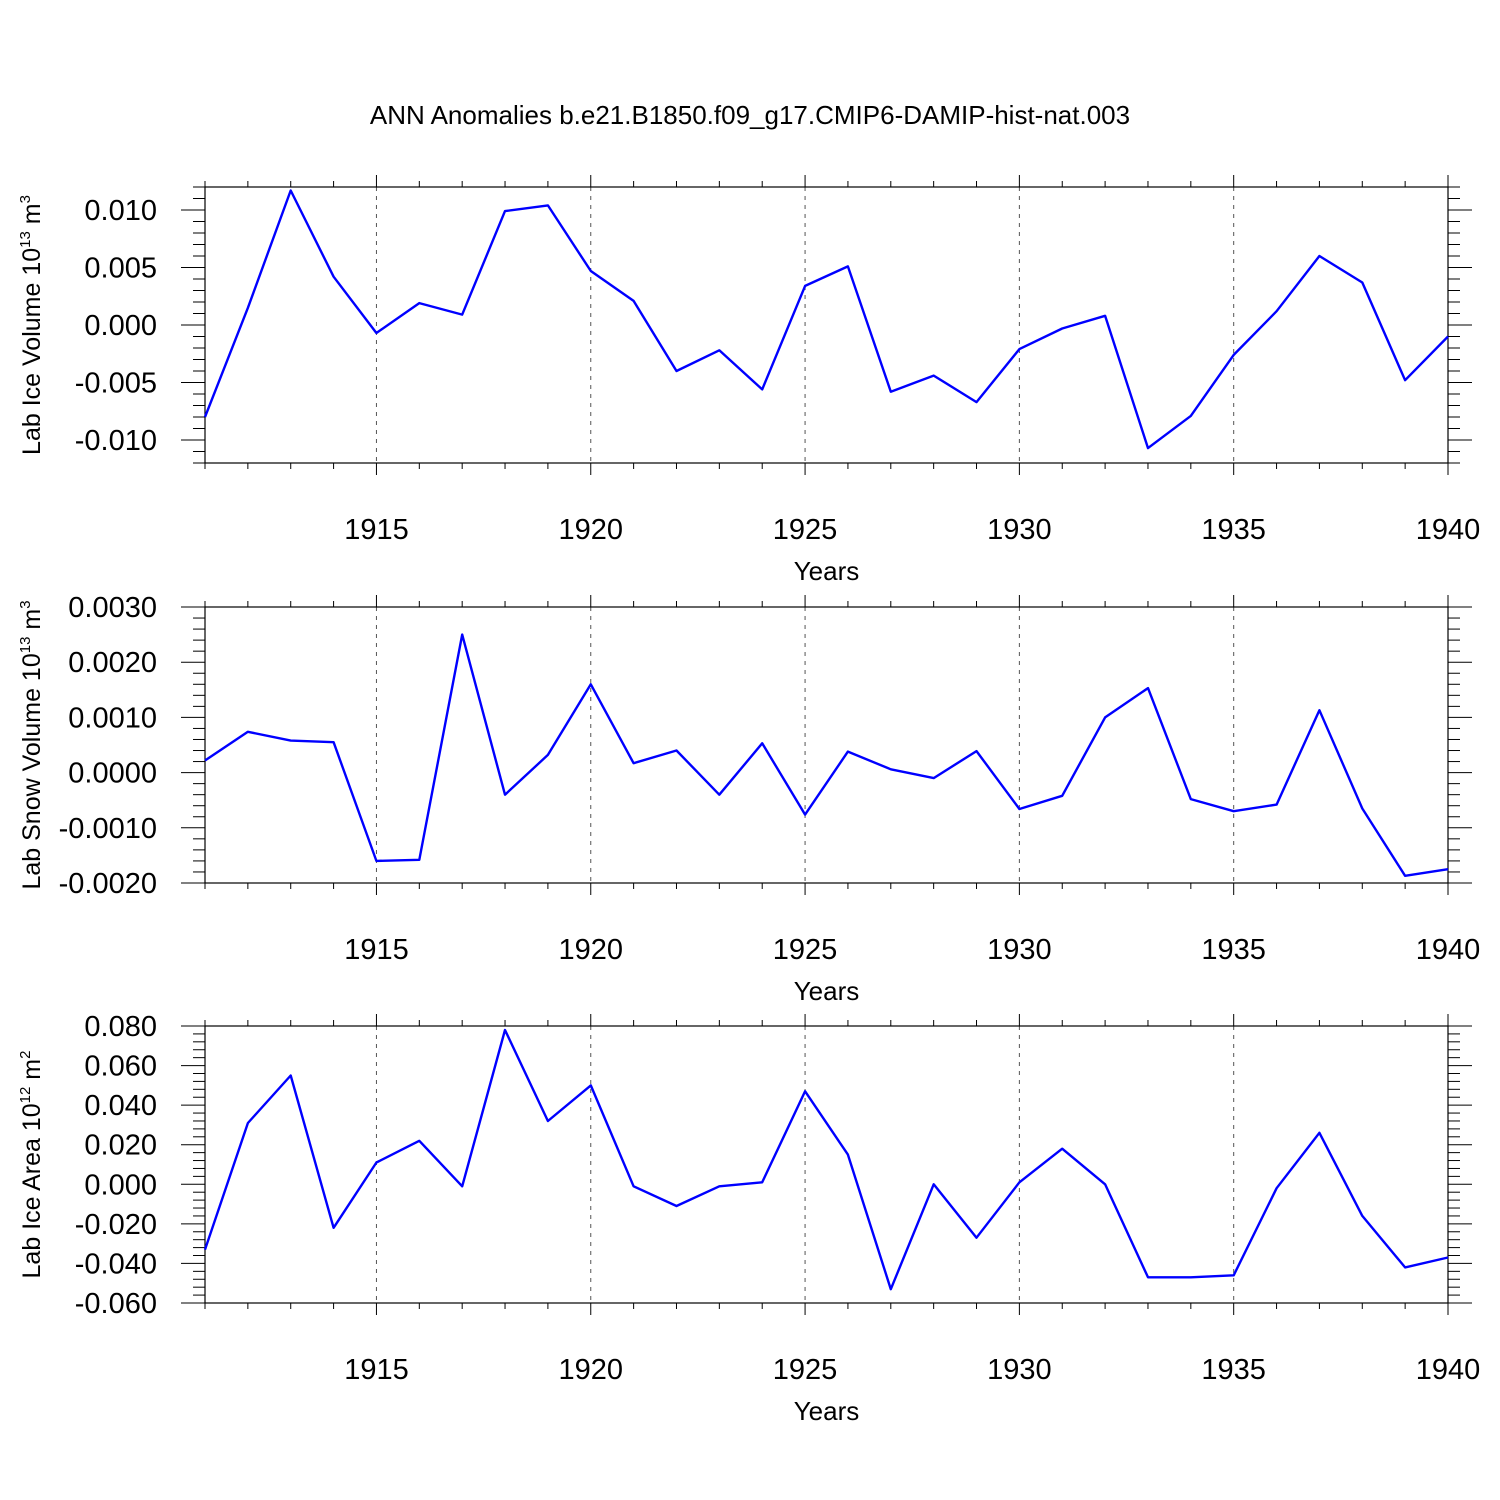 This screenshot has width=1500, height=1500. What do you see at coordinates (25, 1055) in the screenshot?
I see `y-axis-label-unit-exponent: 2` at bounding box center [25, 1055].